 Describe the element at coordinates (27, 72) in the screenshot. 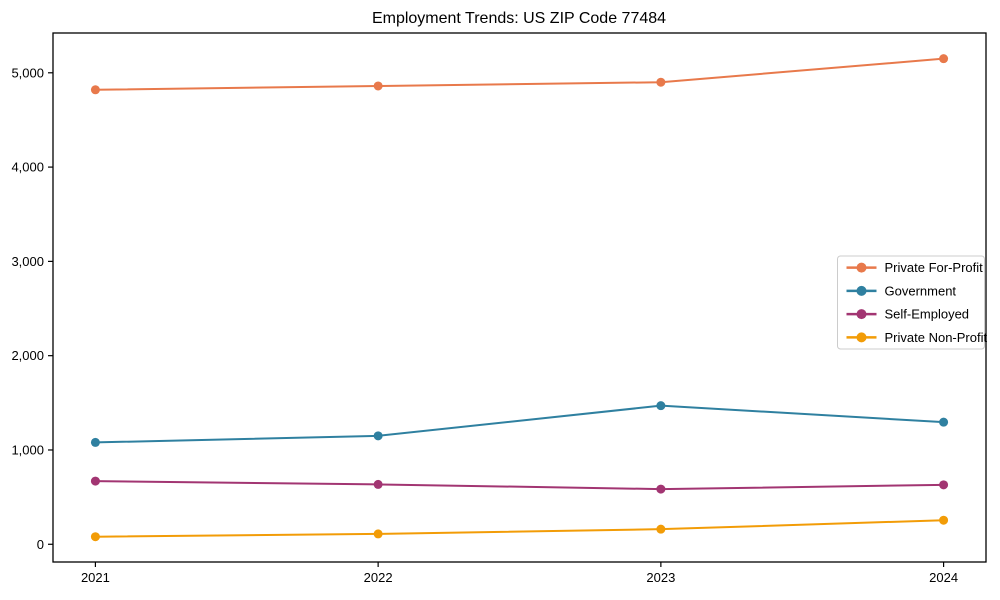

I see `y-tick-label: 5,000` at that location.